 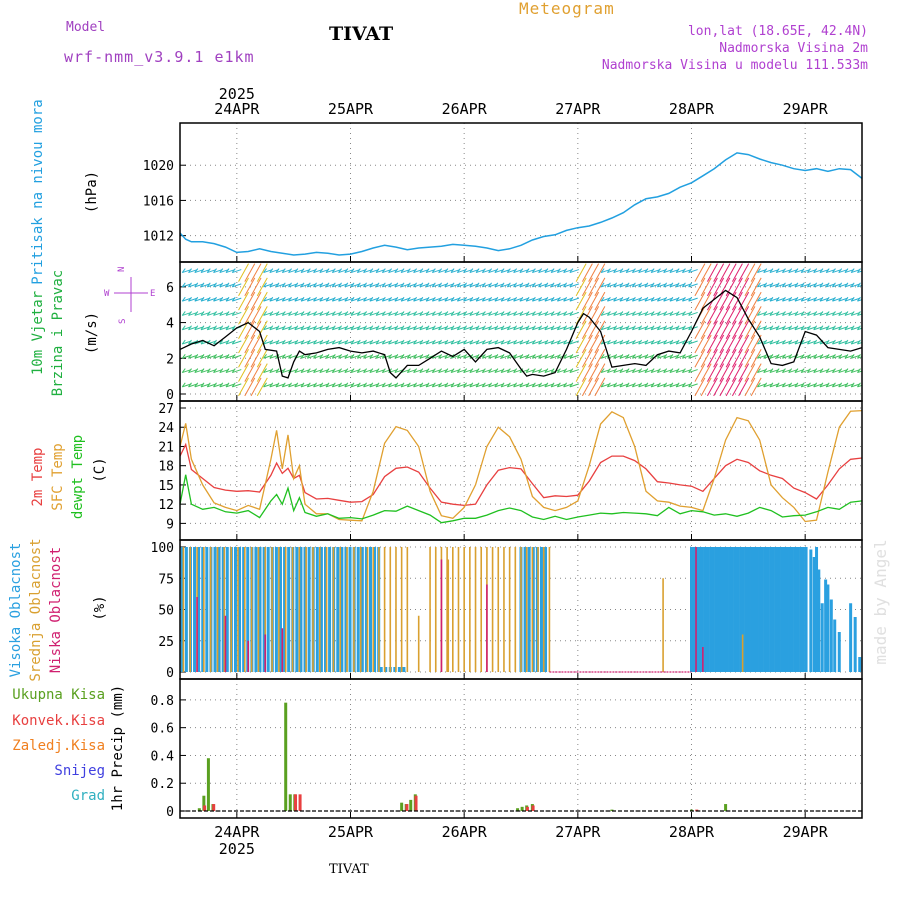 I want to click on low-cloud-bar, so click(x=696, y=609).